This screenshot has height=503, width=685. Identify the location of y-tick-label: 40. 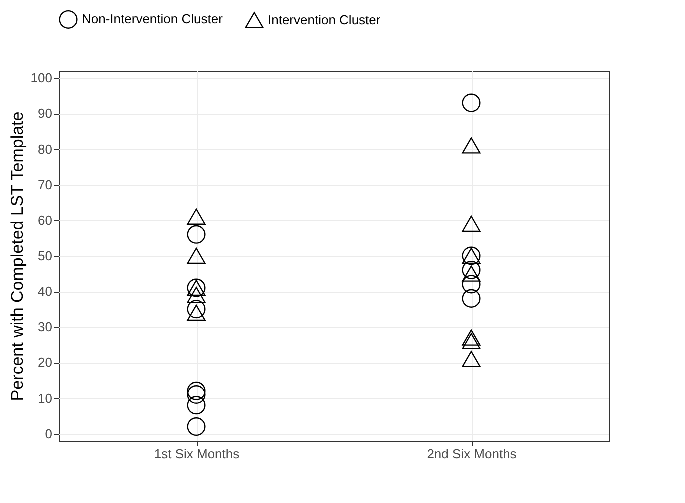
(45, 292).